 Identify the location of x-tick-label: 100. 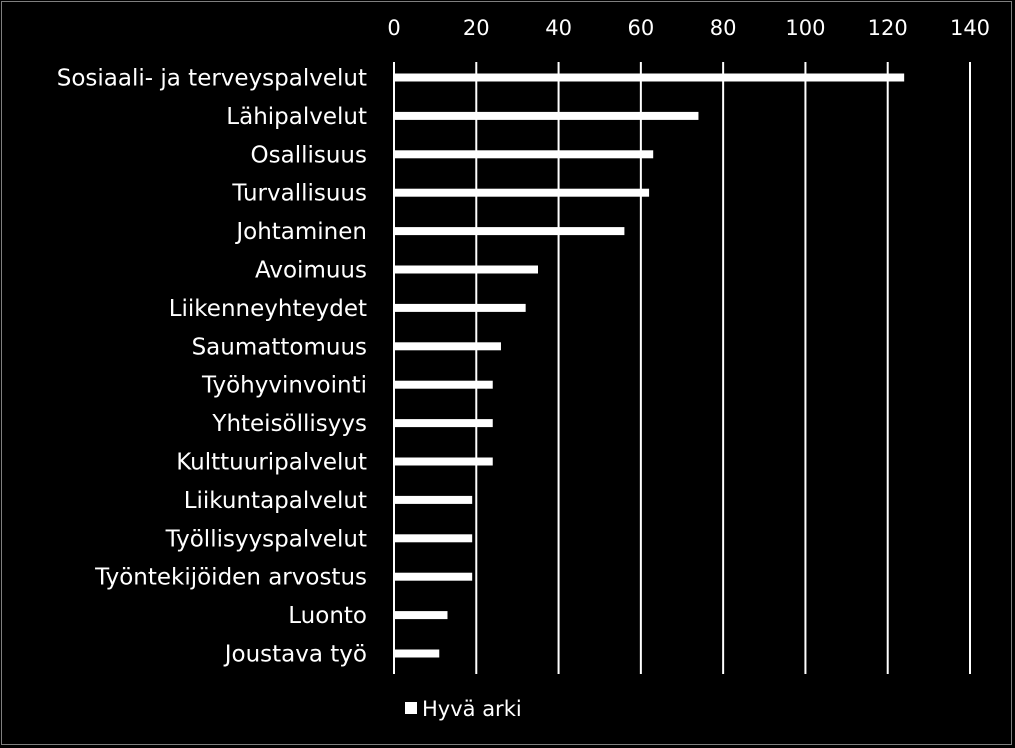
(805, 28).